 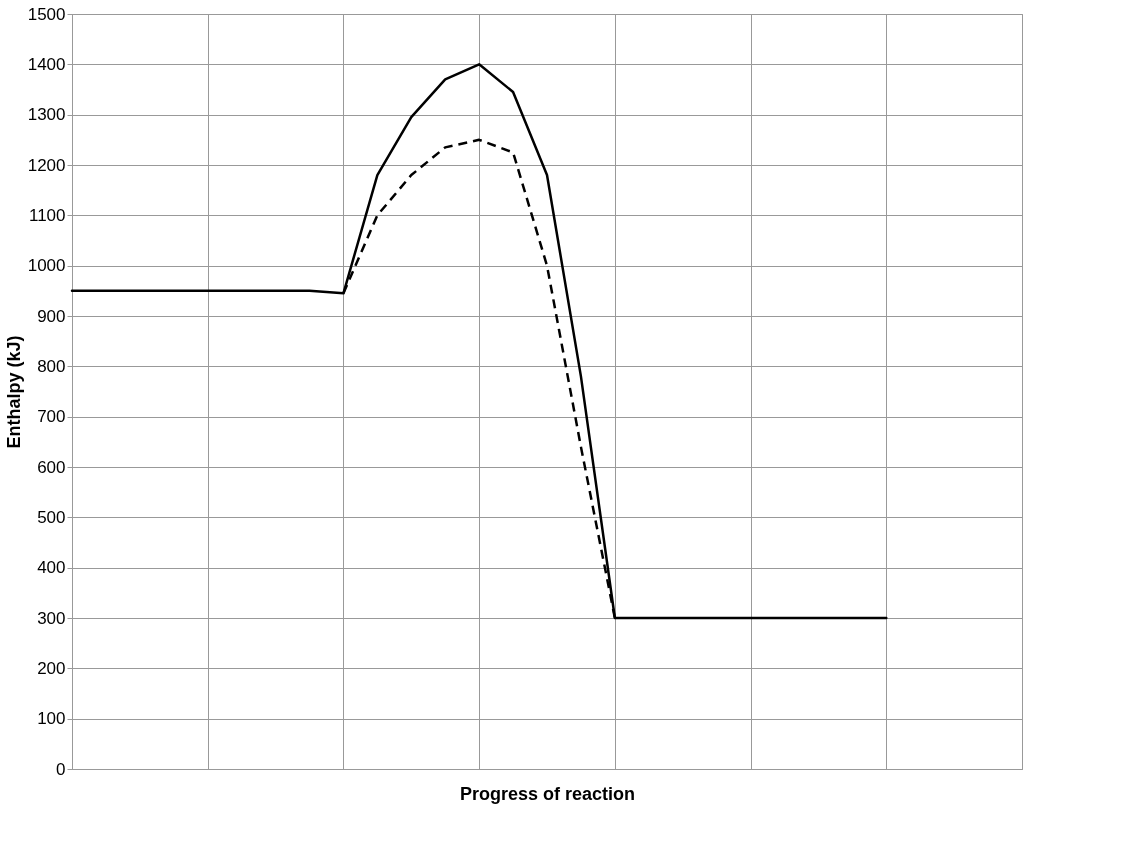 I want to click on x-axis-title: Progress of reaction, so click(x=547, y=793).